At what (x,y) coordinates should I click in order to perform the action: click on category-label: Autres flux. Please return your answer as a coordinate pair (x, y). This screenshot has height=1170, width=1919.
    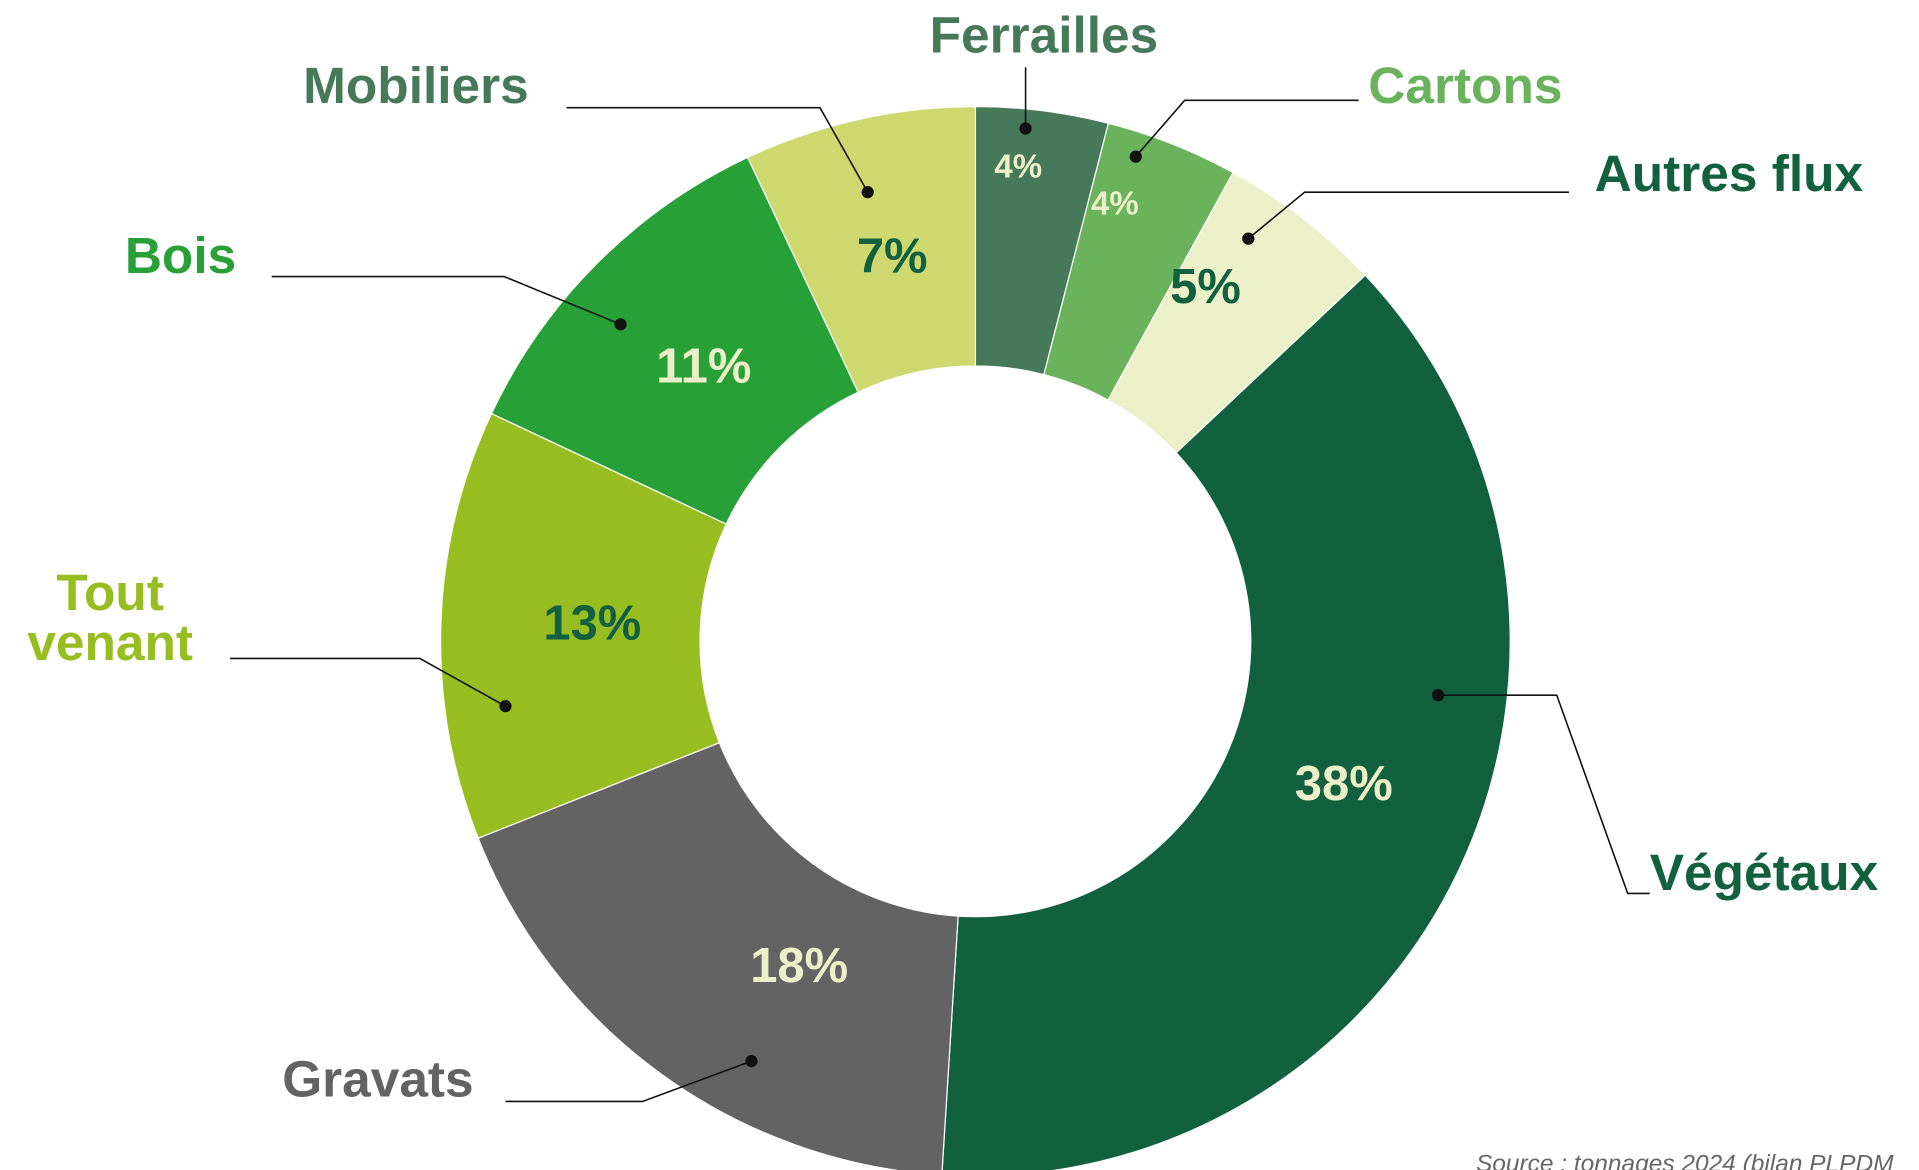
    Looking at the image, I should click on (1729, 173).